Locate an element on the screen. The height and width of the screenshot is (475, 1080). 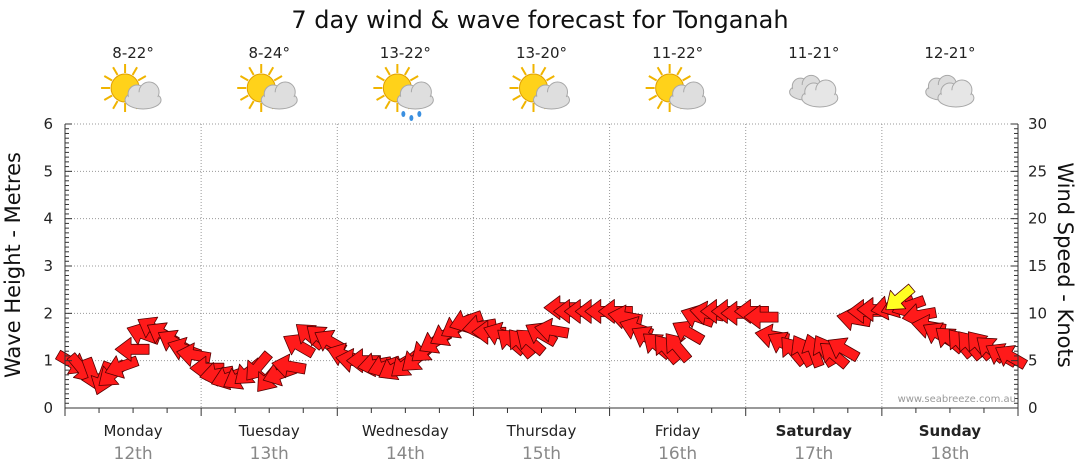
current-wind-arrow is located at coordinates (900, 297).